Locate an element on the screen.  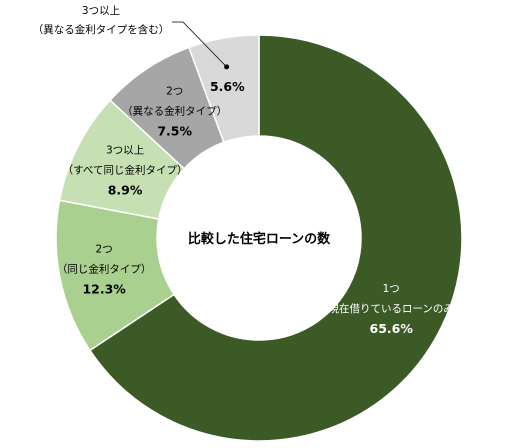
center-title: 比較した住宅ローンの数 is located at coordinates (259, 239).